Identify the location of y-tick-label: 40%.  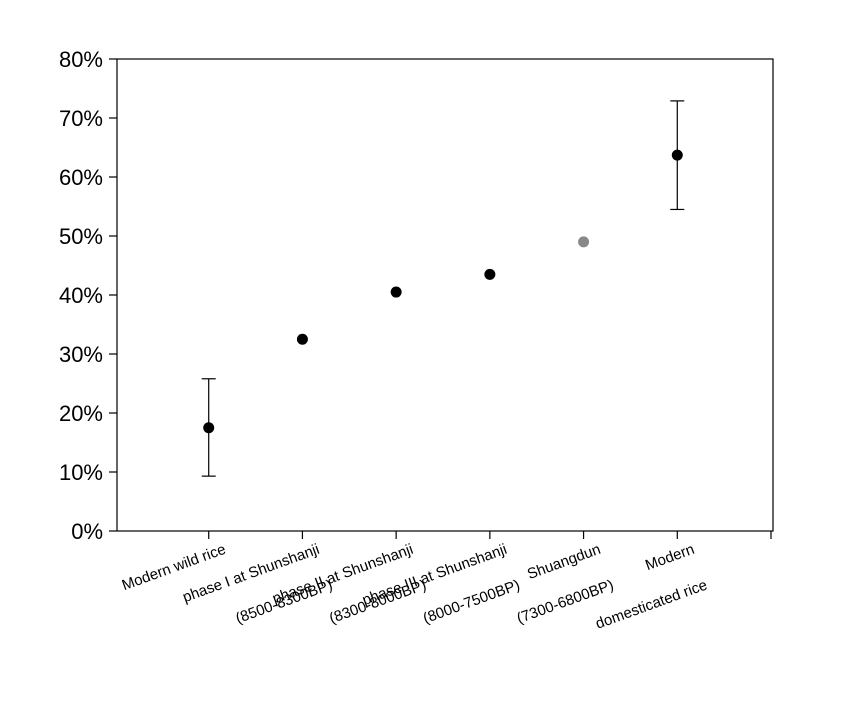
(81, 295).